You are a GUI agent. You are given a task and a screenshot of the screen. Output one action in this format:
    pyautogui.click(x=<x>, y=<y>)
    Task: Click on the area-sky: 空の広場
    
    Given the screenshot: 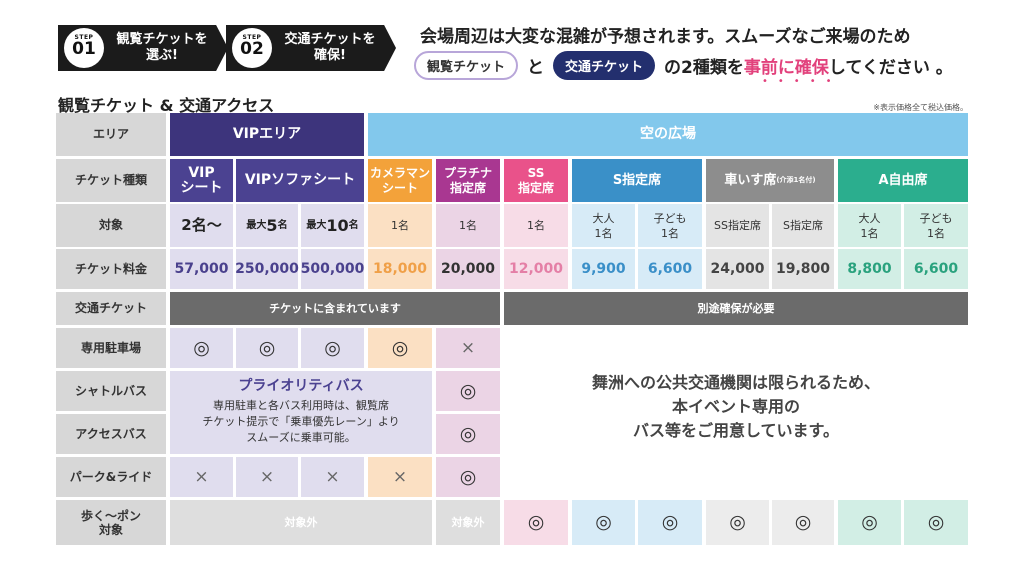 What is the action you would take?
    pyautogui.click(x=668, y=134)
    